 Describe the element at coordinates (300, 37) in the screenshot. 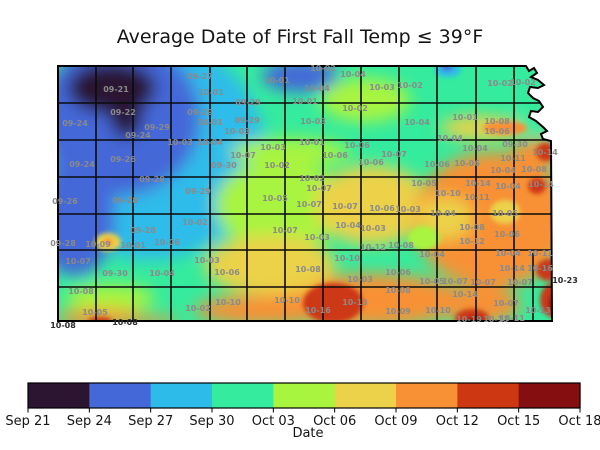

I see `chart-title: Average Date of First Fall Temp ≤ 39°F` at that location.